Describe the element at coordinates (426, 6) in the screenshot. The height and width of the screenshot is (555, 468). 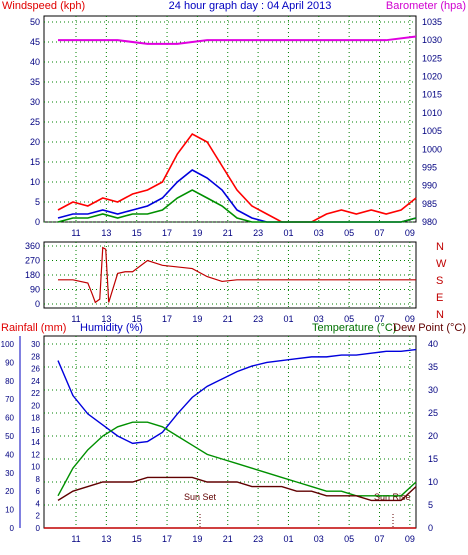
I see `barometer-axis-label: Barometer (hpa)` at that location.